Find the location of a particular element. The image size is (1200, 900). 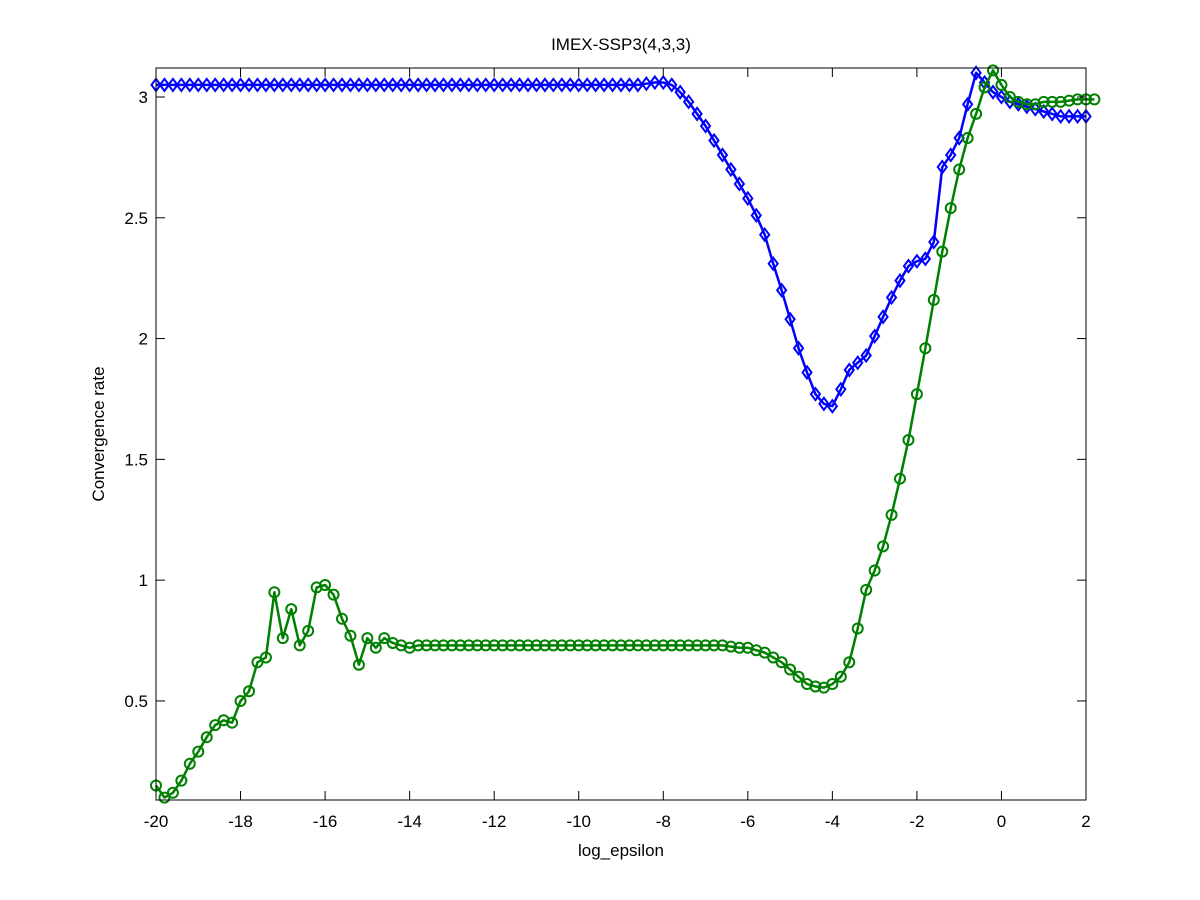

x-tick-label: -12 is located at coordinates (494, 821).